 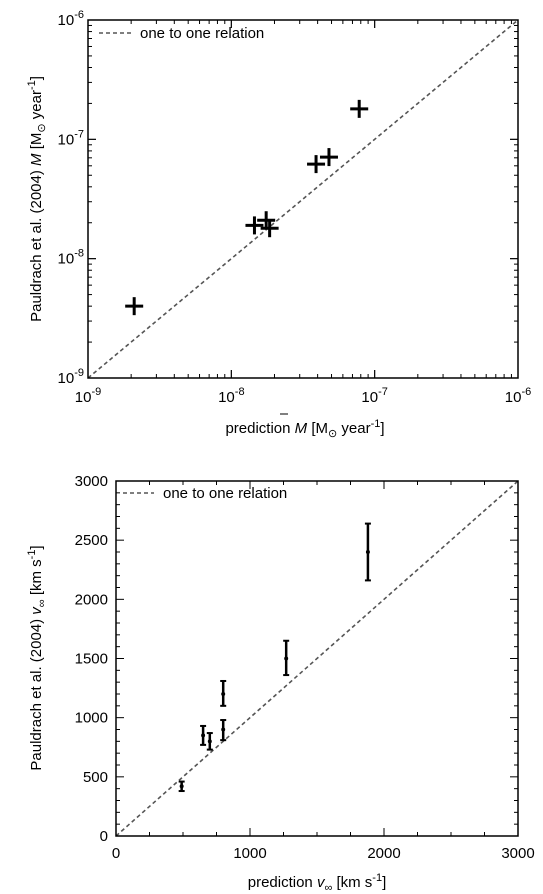 What do you see at coordinates (91, 540) in the screenshot?
I see `y-tick-label: 2500` at bounding box center [91, 540].